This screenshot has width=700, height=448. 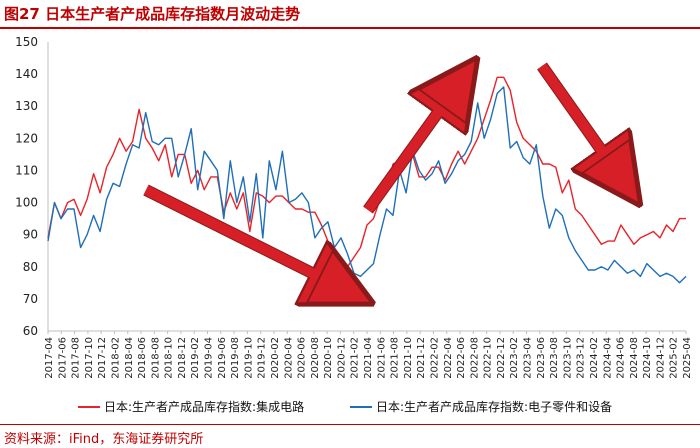 What do you see at coordinates (528, 358) in the screenshot?
I see `x-tick-label: 2023-04` at bounding box center [528, 358].